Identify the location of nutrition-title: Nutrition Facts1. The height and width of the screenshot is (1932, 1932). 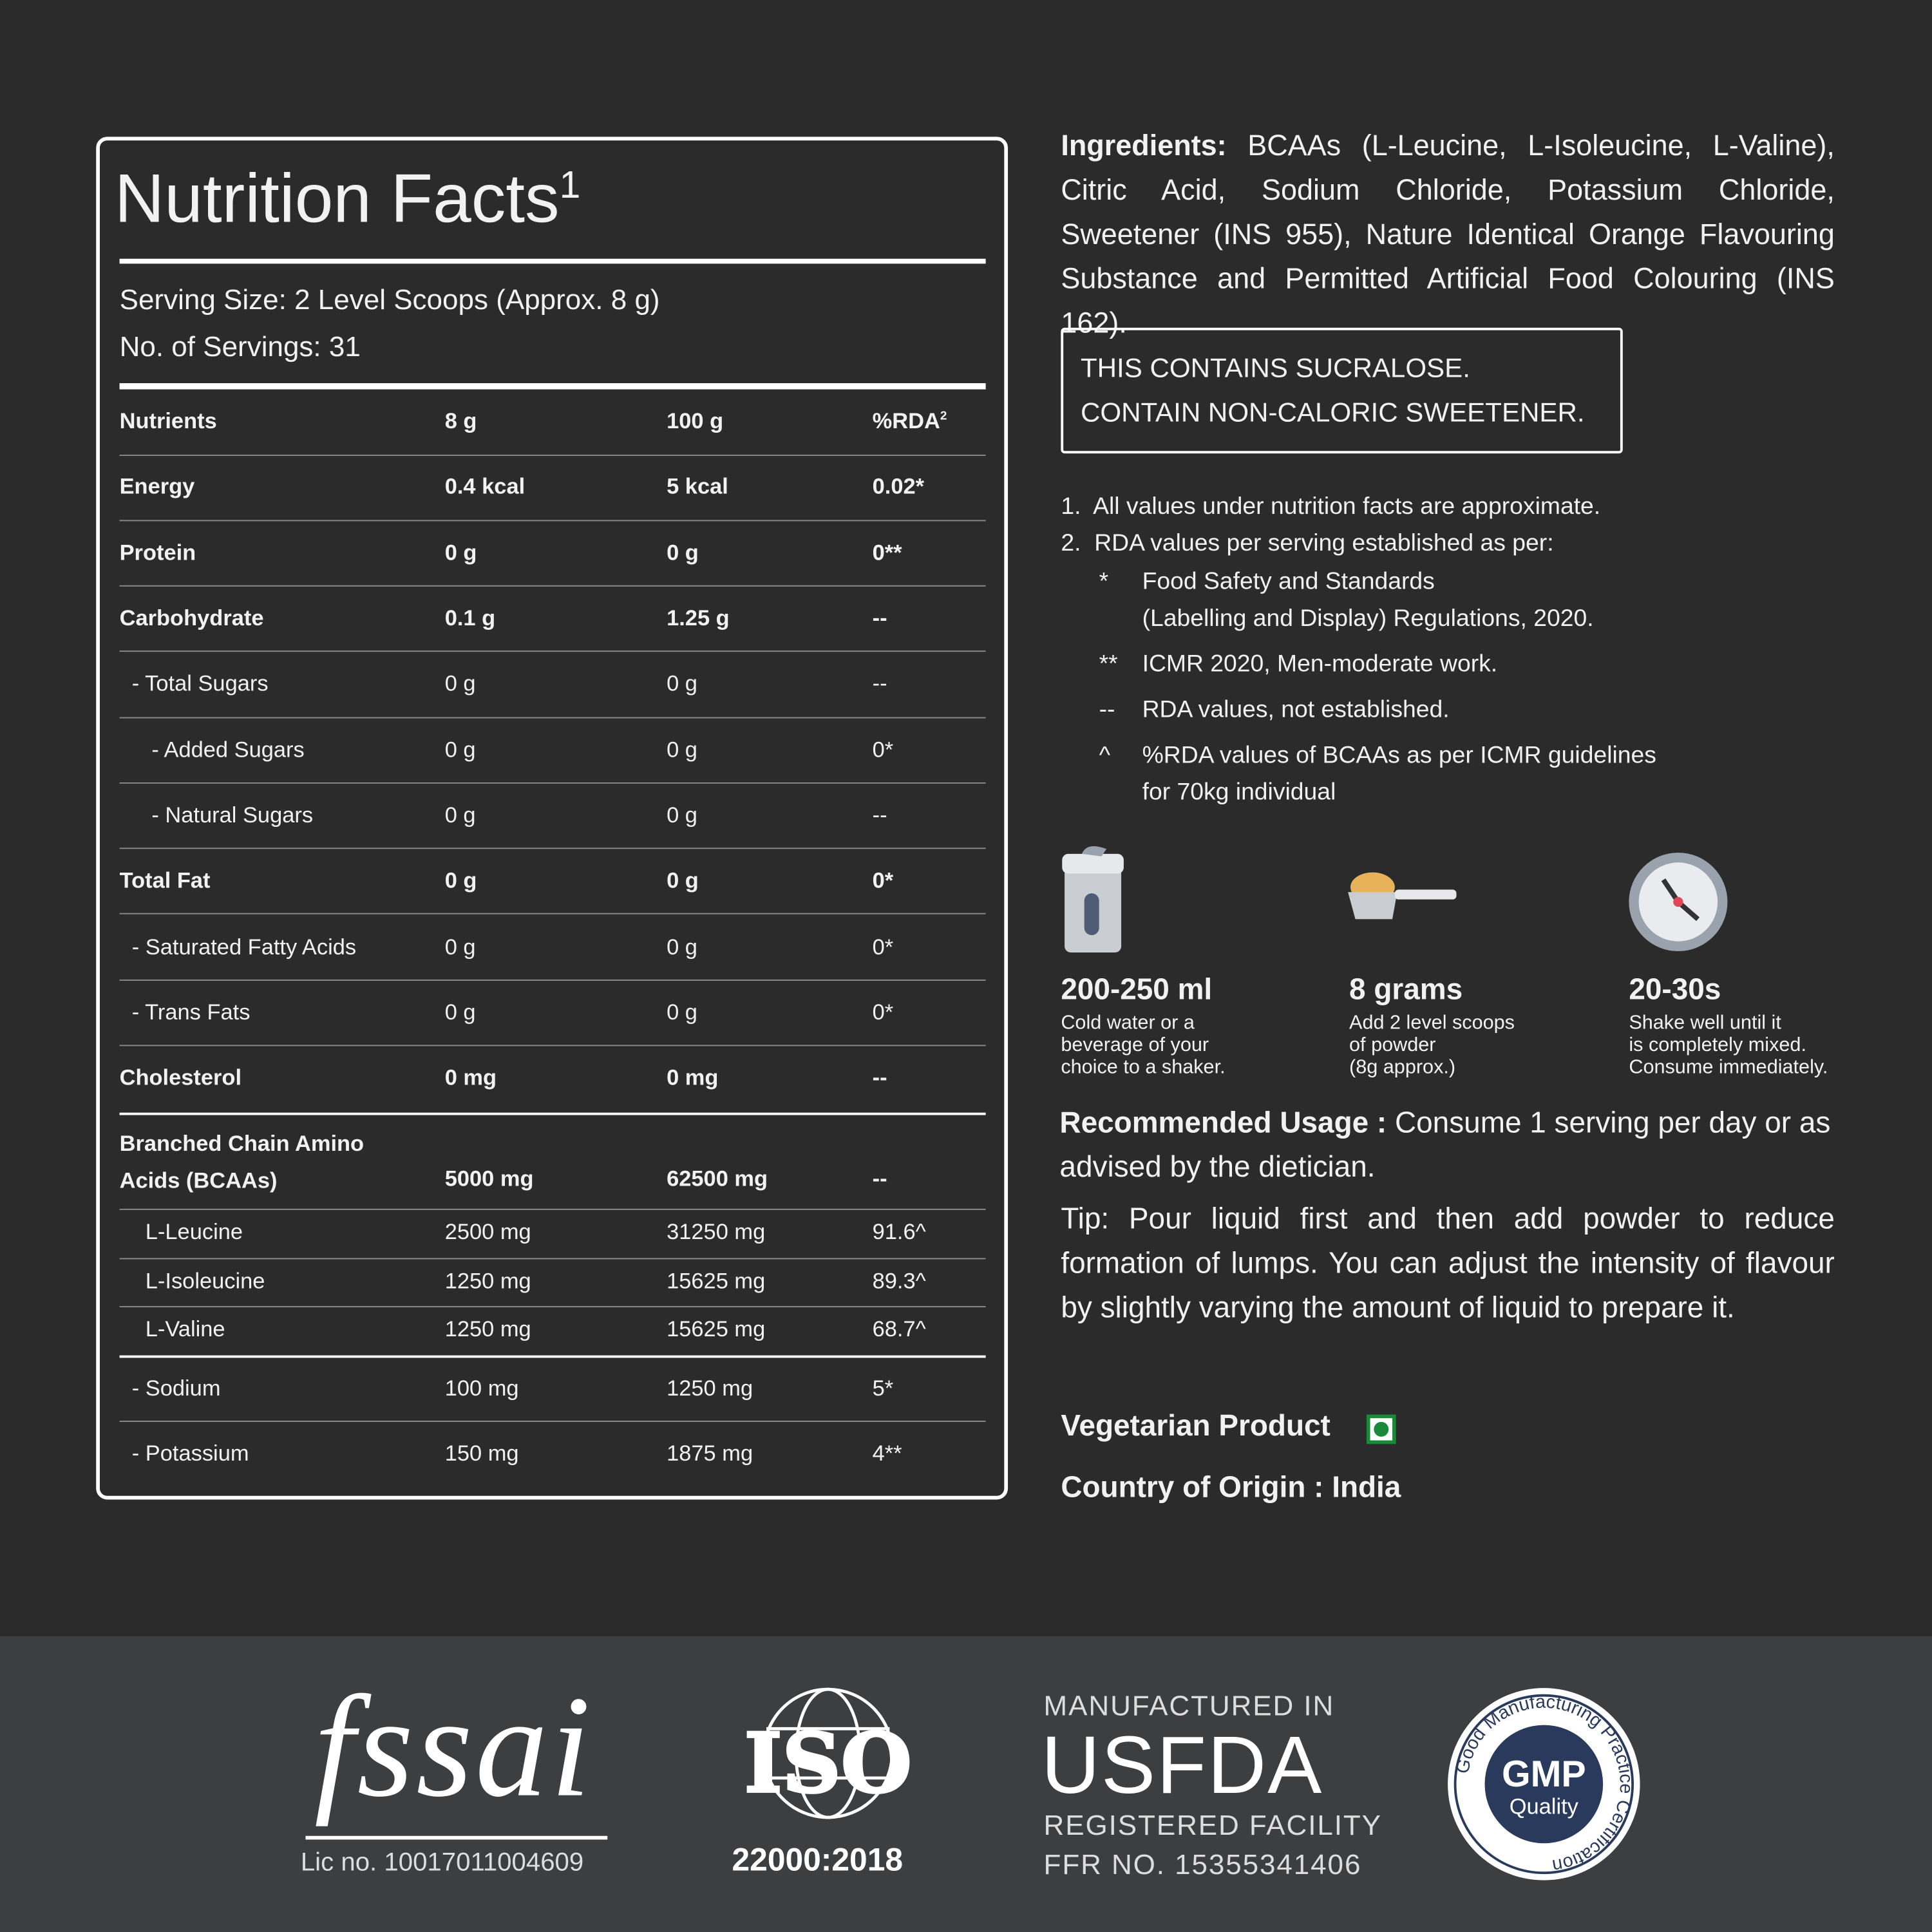
(348, 198).